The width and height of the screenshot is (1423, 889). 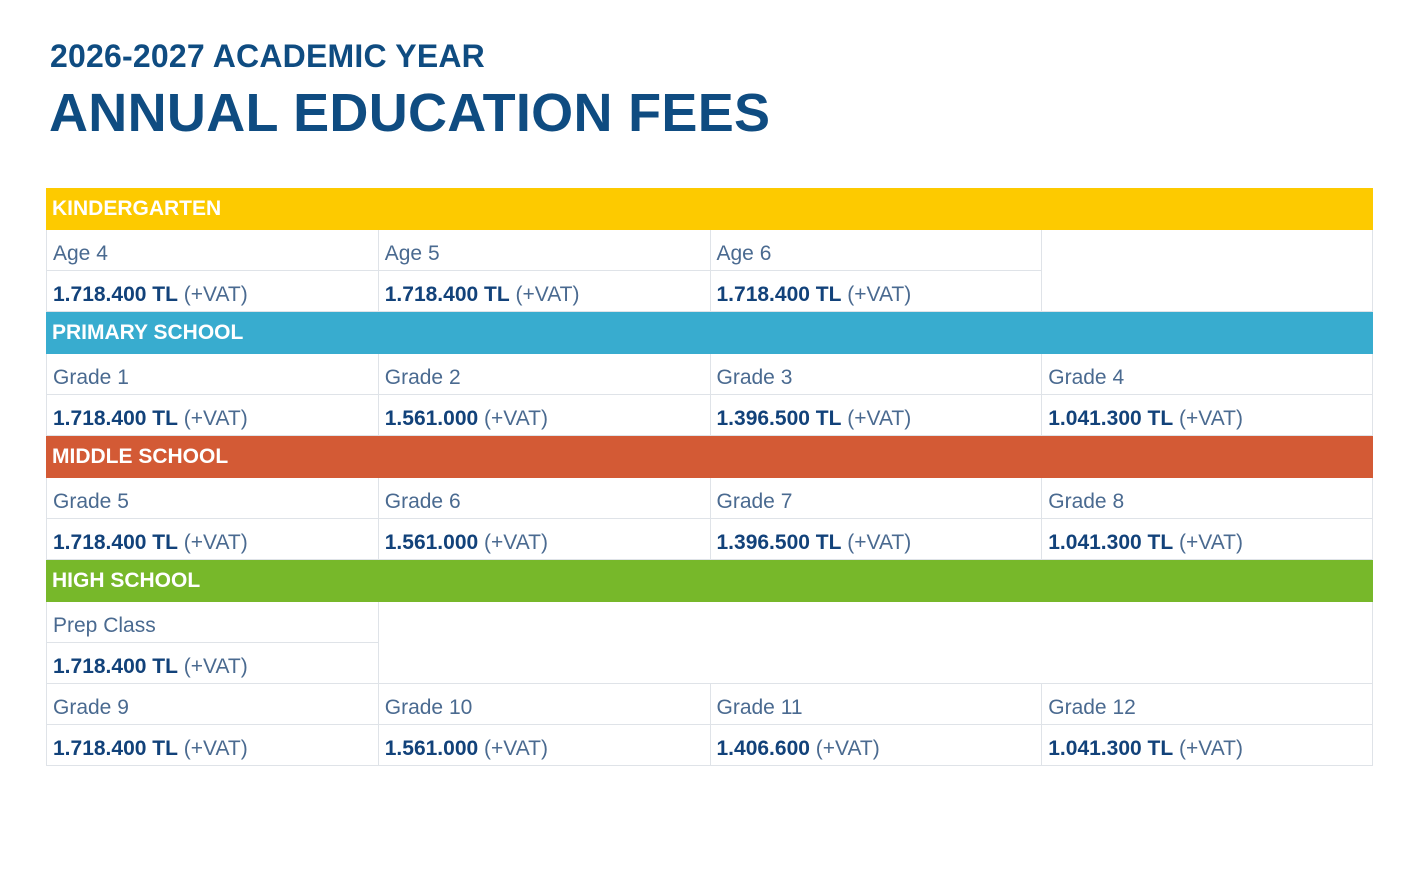 I want to click on fee-label: Grade 3, so click(x=876, y=374).